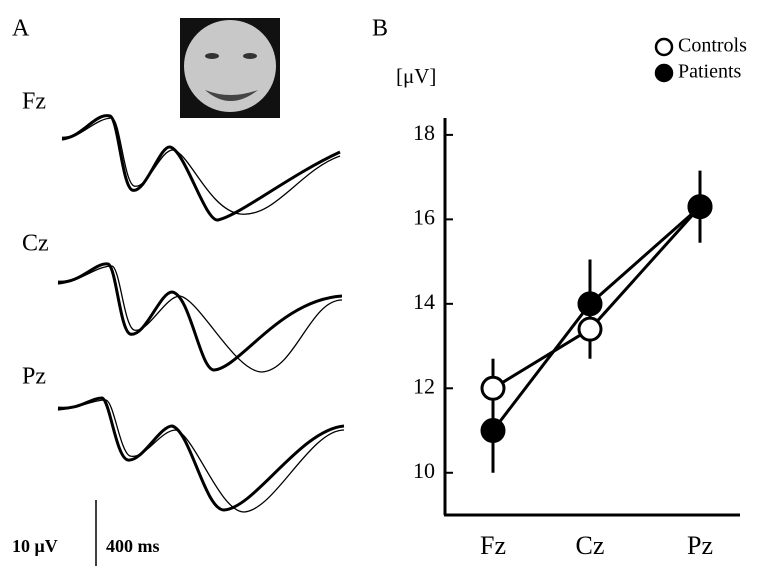  I want to click on y-tick-label: 10, so click(424, 470).